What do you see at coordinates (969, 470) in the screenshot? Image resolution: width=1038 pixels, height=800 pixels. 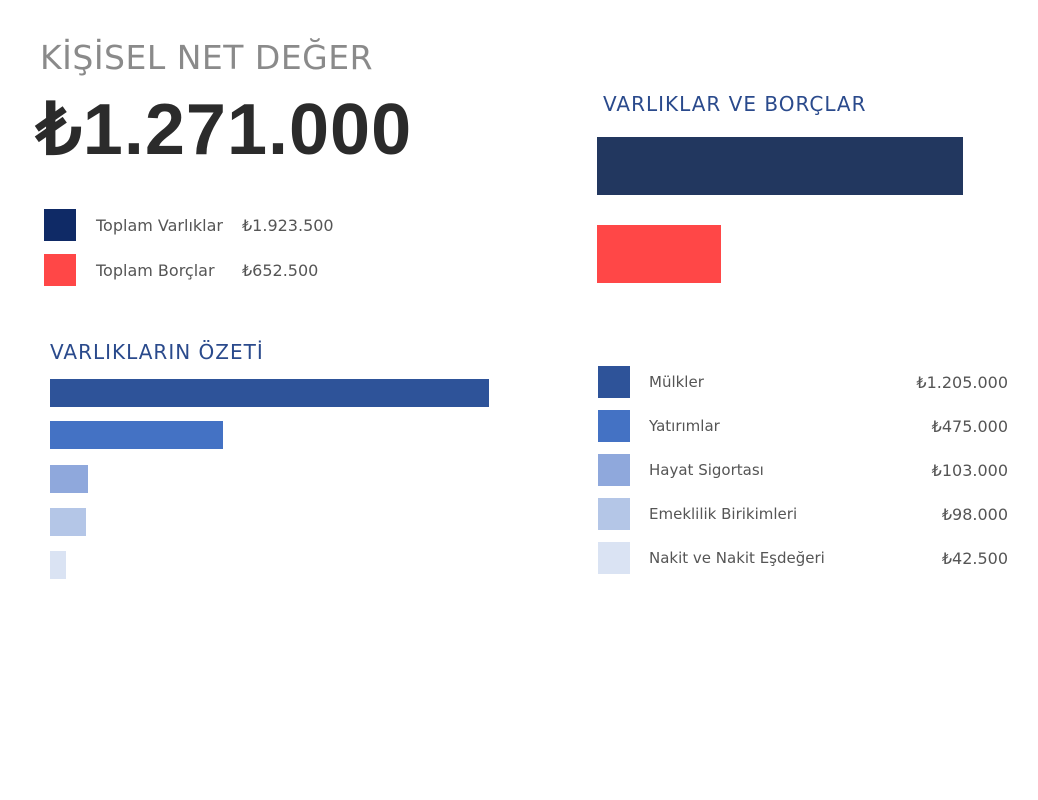 I see `legend-value: ₺103.000` at bounding box center [969, 470].